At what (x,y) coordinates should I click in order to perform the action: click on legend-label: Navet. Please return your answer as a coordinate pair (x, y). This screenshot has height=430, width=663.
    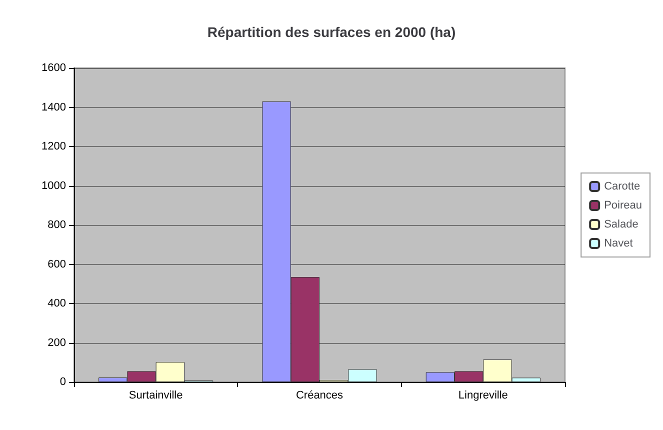
    Looking at the image, I should click on (618, 244).